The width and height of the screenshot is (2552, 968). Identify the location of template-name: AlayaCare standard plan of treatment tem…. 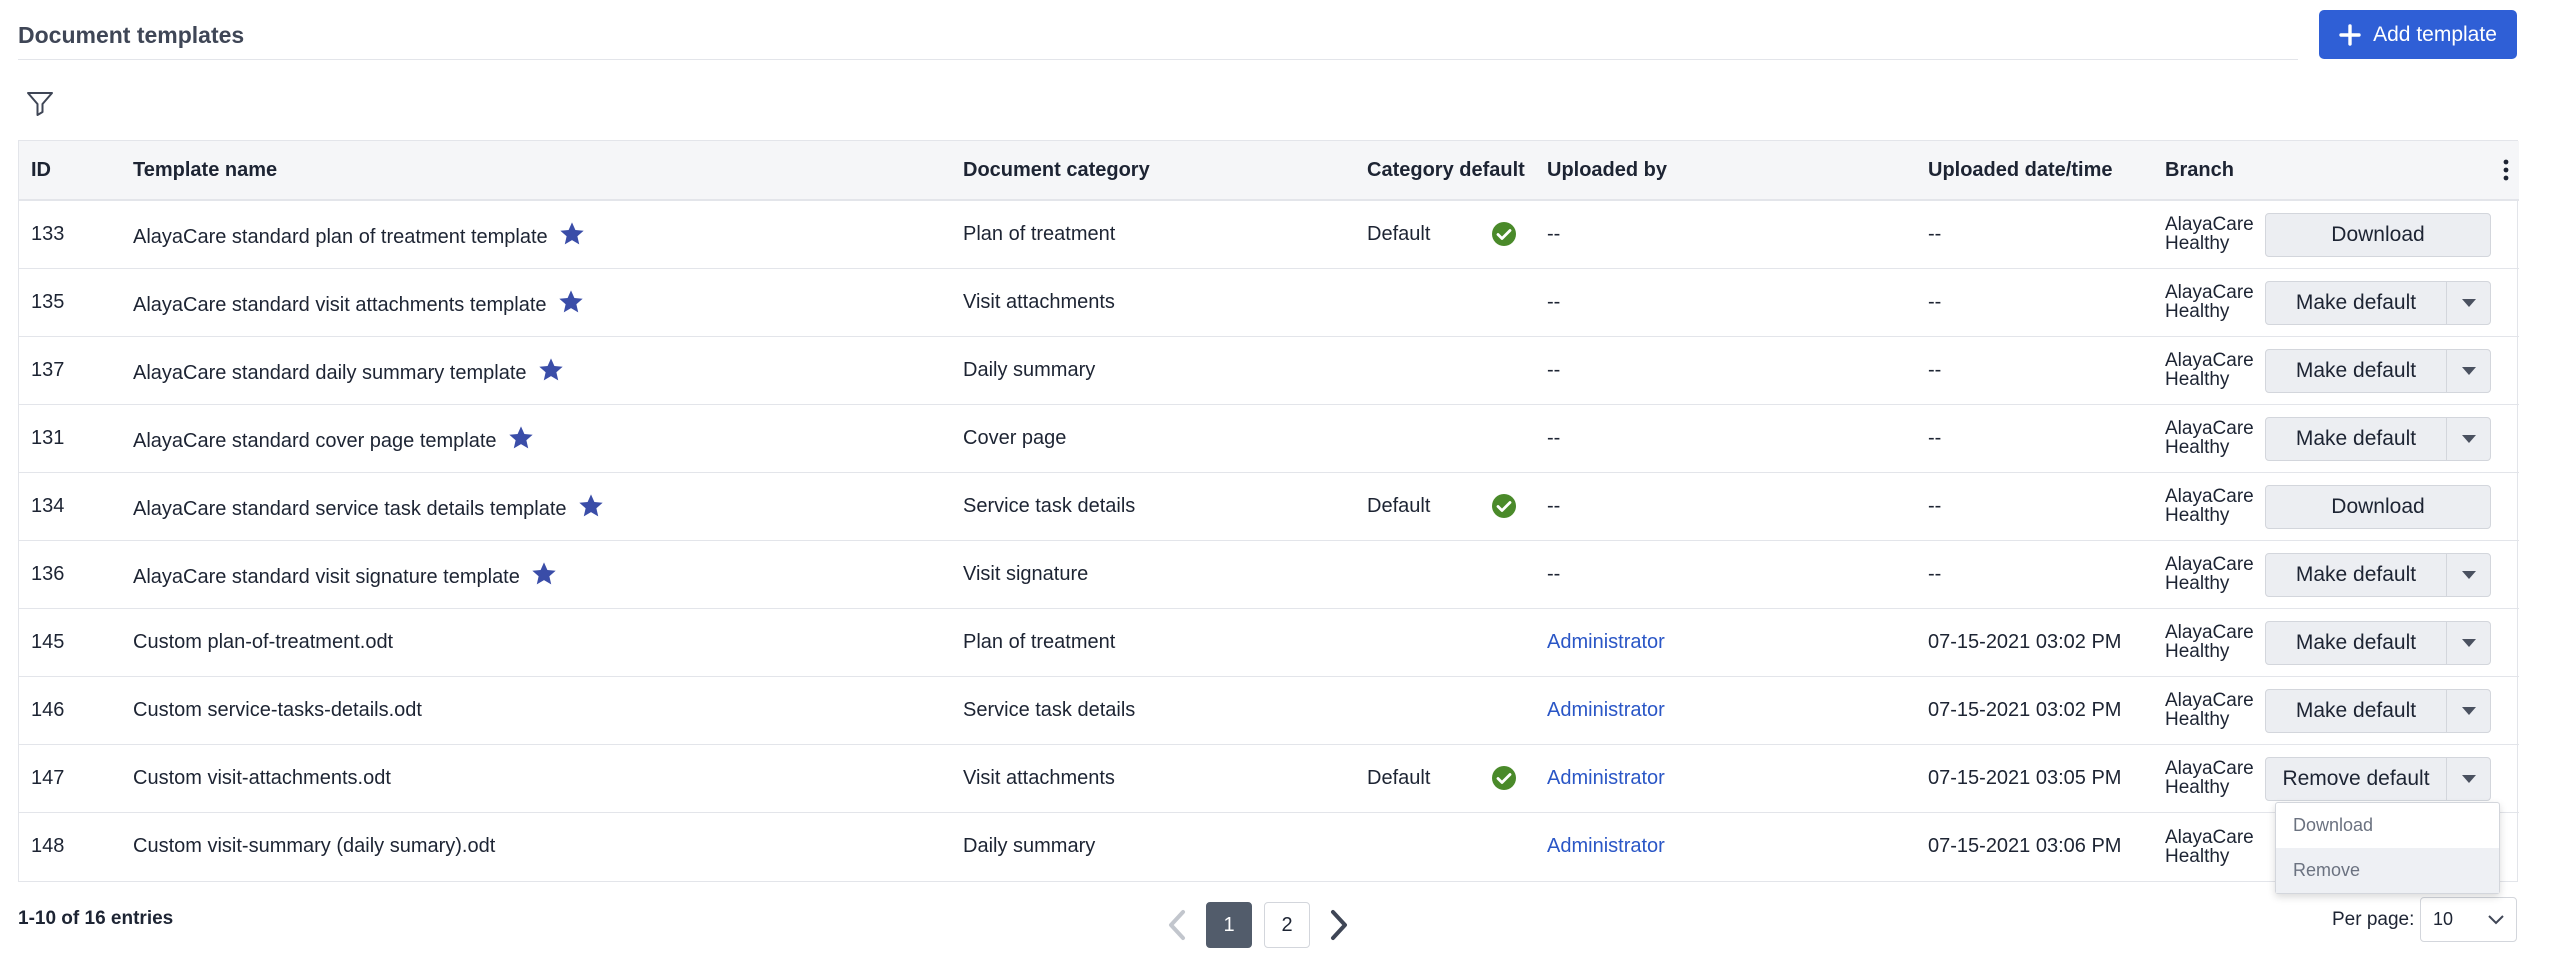
(340, 236).